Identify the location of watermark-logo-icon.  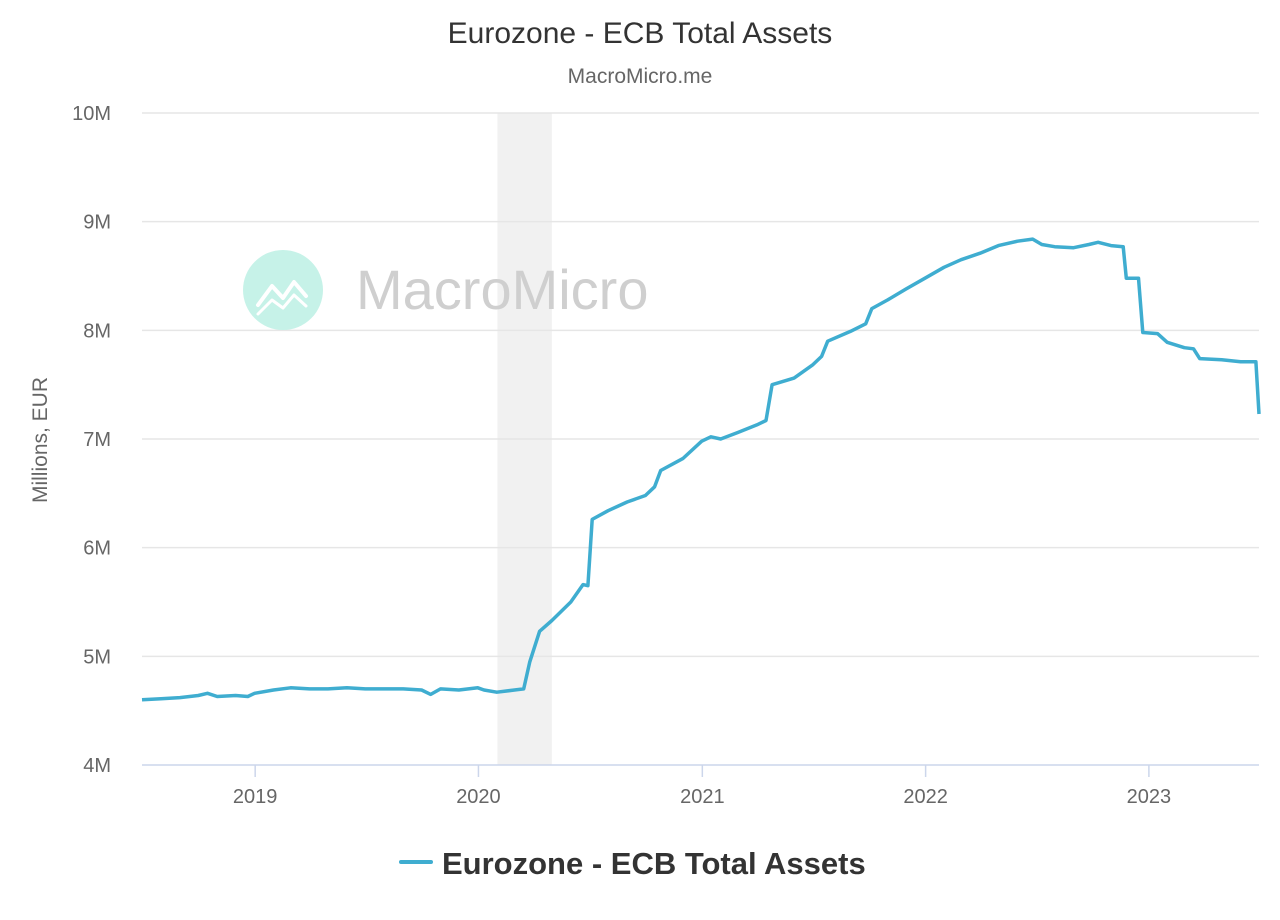
(283, 290).